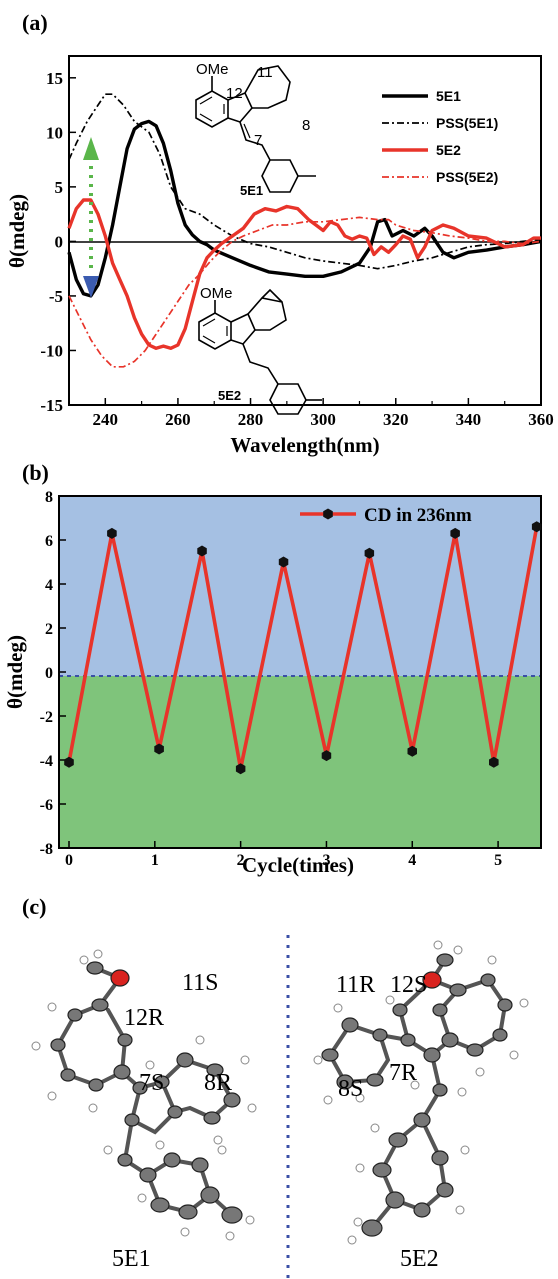 Image resolution: width=558 pixels, height=1279 pixels. What do you see at coordinates (412, 860) in the screenshot?
I see `chart-b-xtick-label: 4` at bounding box center [412, 860].